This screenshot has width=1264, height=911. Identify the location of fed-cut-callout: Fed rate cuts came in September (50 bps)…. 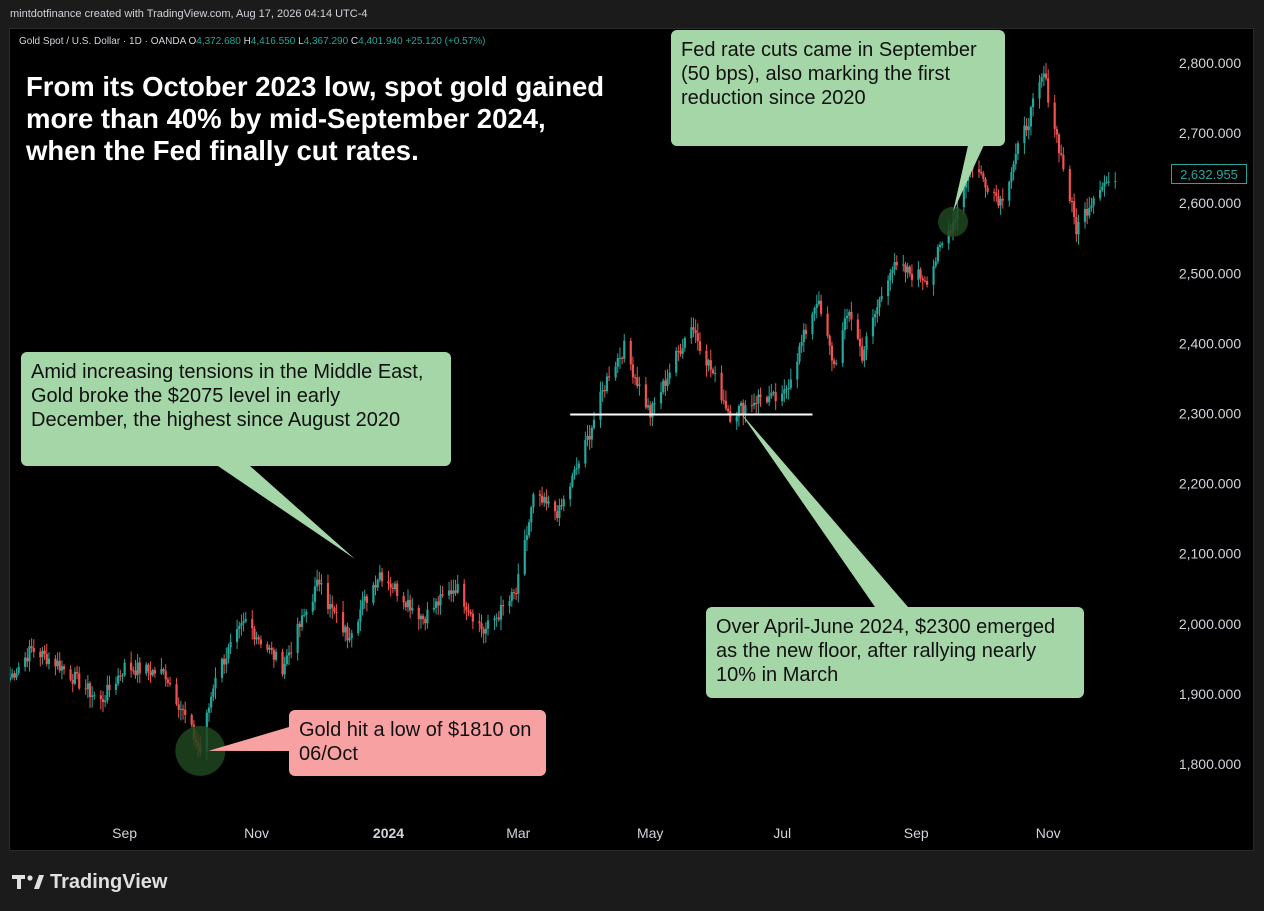
(838, 88).